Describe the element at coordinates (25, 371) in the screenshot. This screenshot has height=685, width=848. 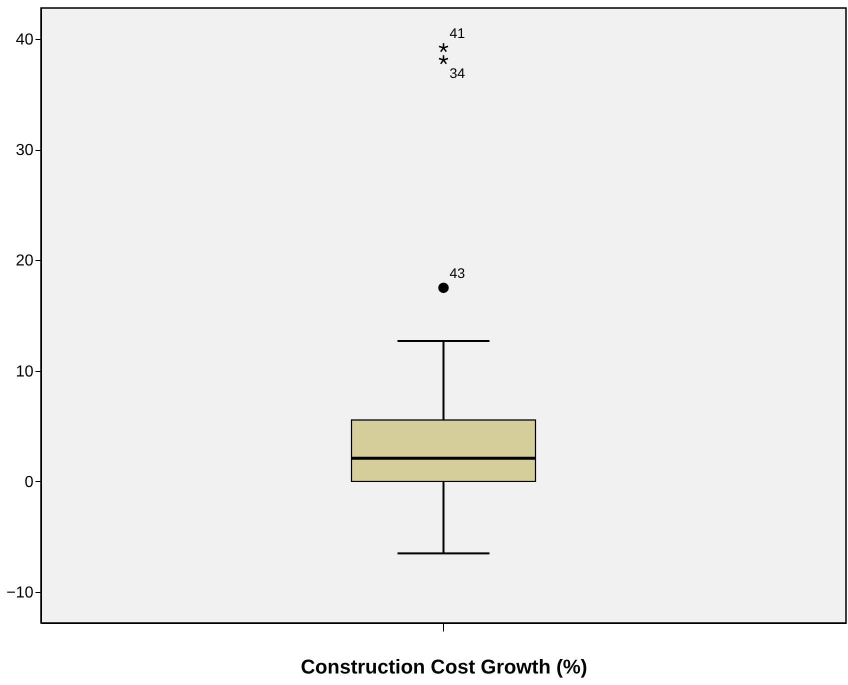
I see `y-tick-label: 10` at that location.